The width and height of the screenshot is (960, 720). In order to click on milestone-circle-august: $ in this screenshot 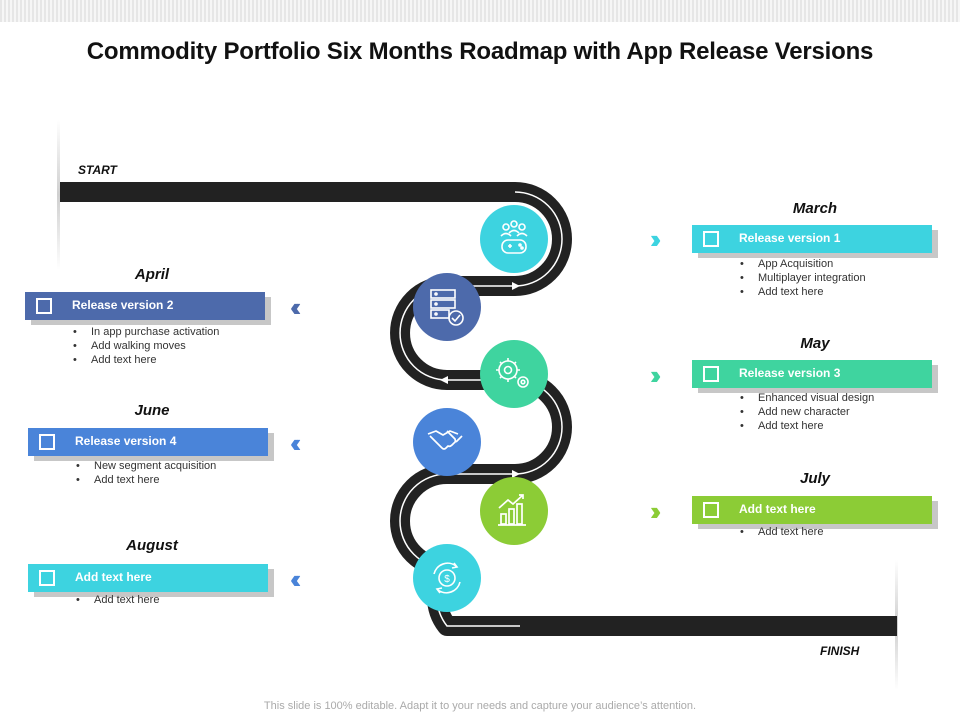, I will do `click(447, 578)`.